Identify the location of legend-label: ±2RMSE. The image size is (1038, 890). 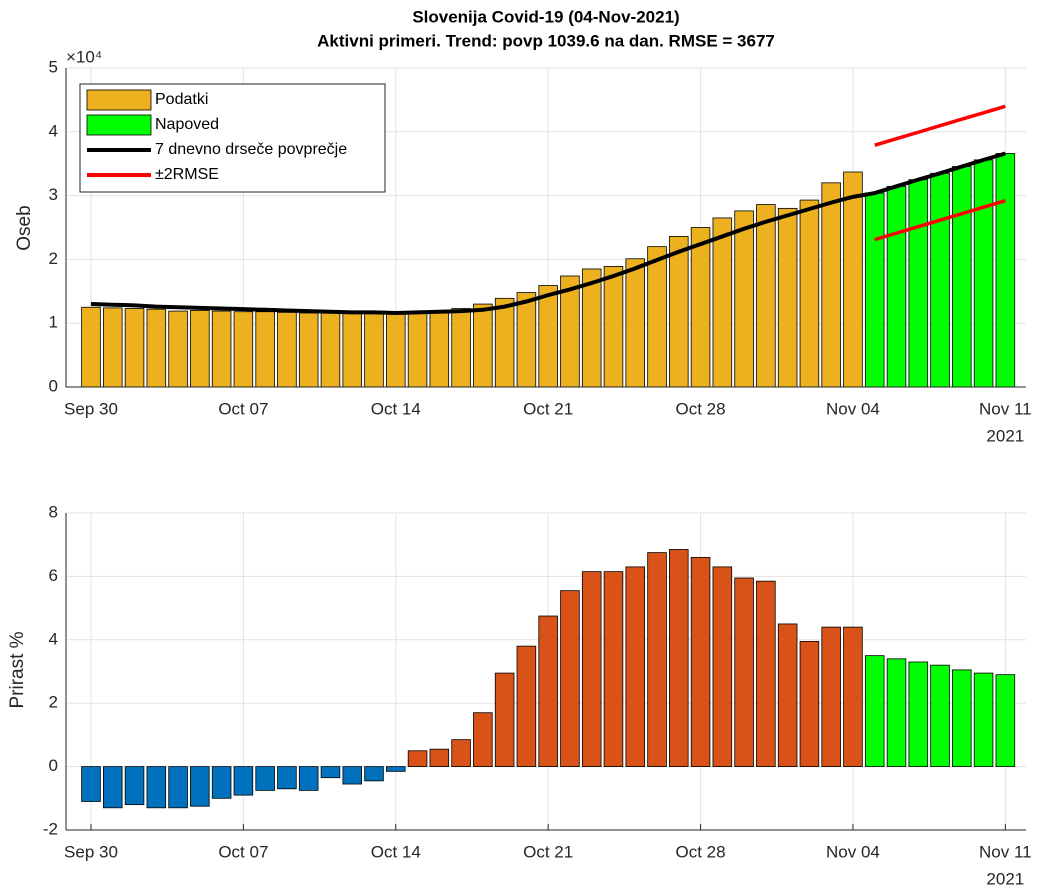
(187, 174).